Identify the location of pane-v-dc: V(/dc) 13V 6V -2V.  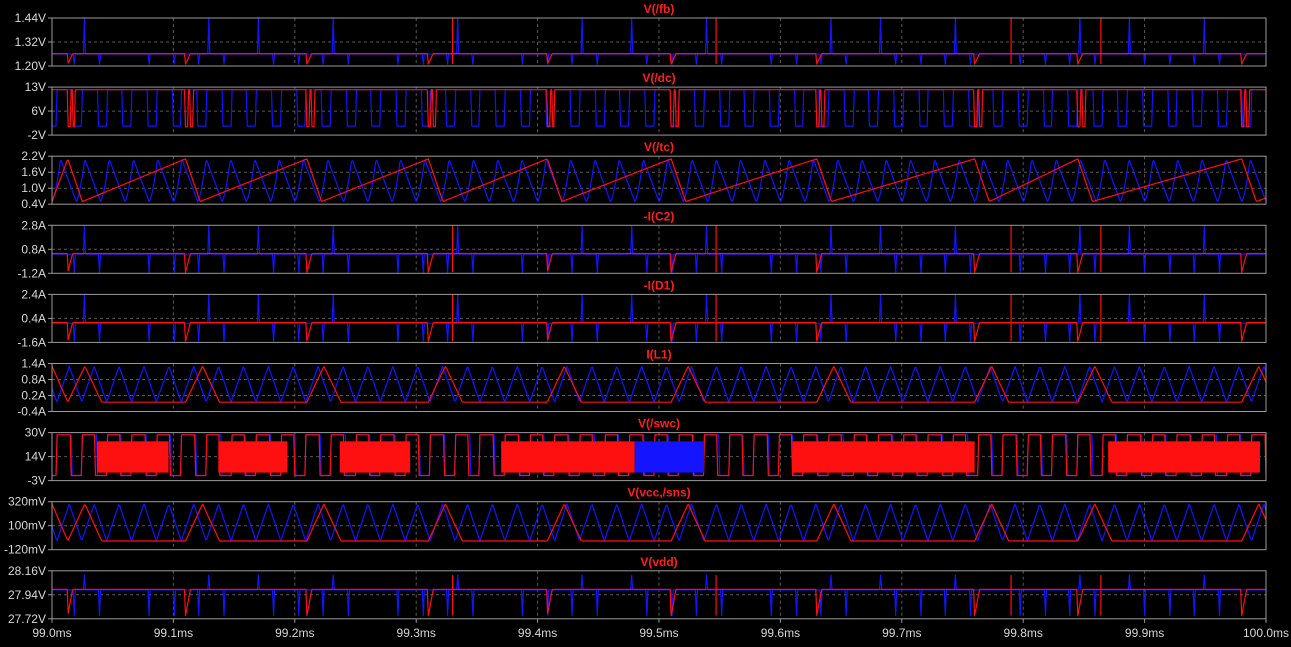
(646, 106).